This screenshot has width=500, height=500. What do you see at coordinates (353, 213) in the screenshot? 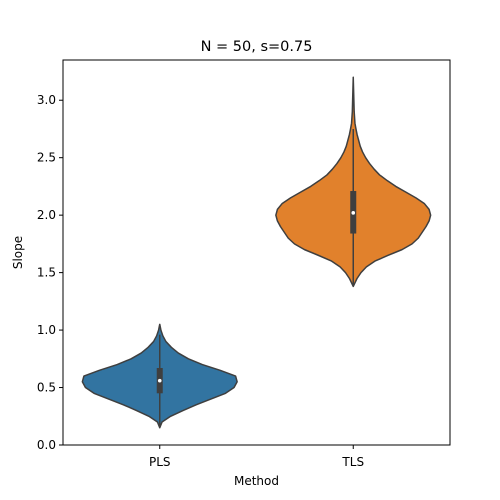
I see `median-dot-tls` at bounding box center [353, 213].